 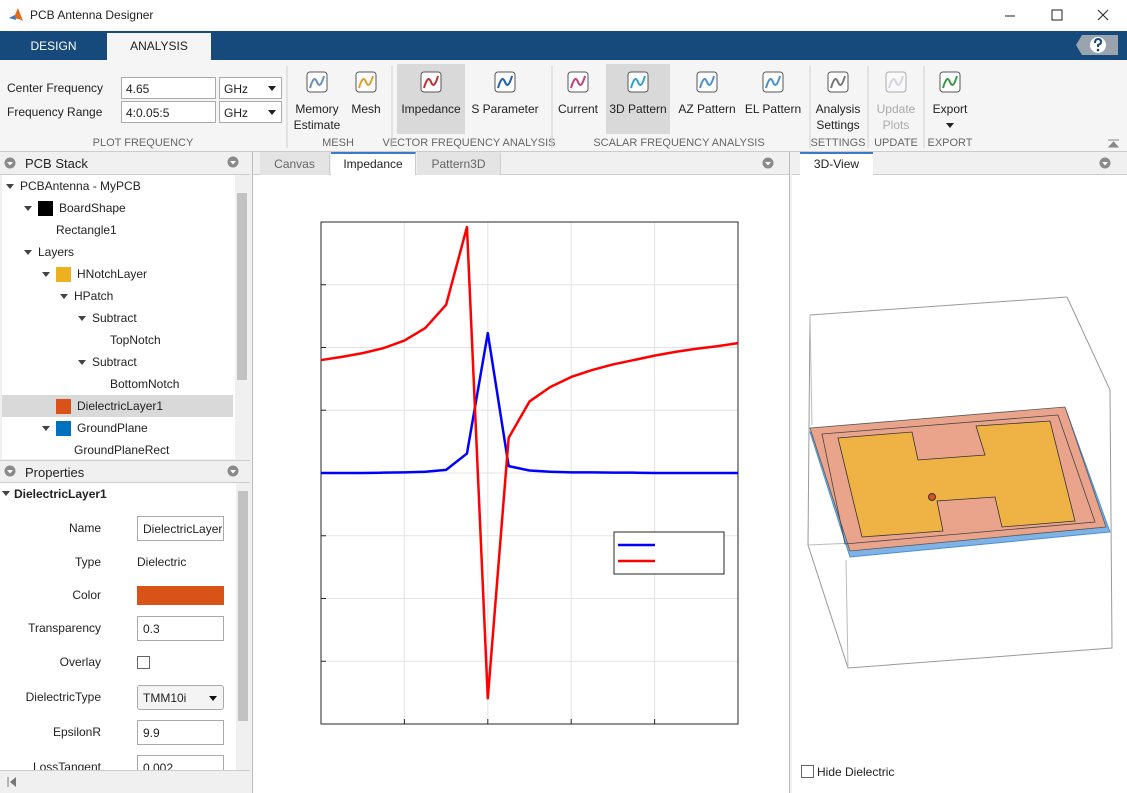 I want to click on text-field: 4.65, so click(x=168, y=88).